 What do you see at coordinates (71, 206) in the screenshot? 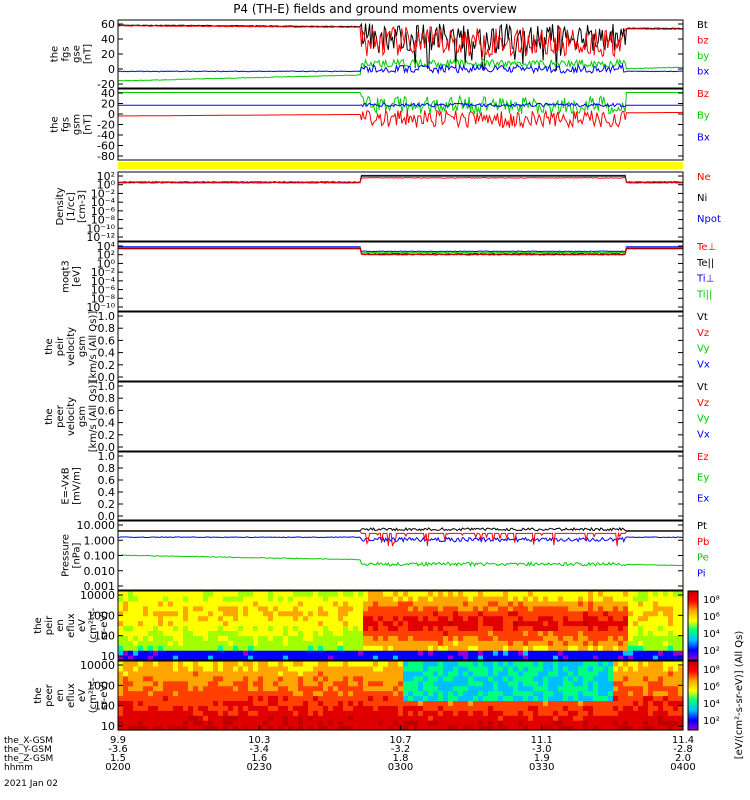
I see `y-axis-label: [1/cc]` at bounding box center [71, 206].